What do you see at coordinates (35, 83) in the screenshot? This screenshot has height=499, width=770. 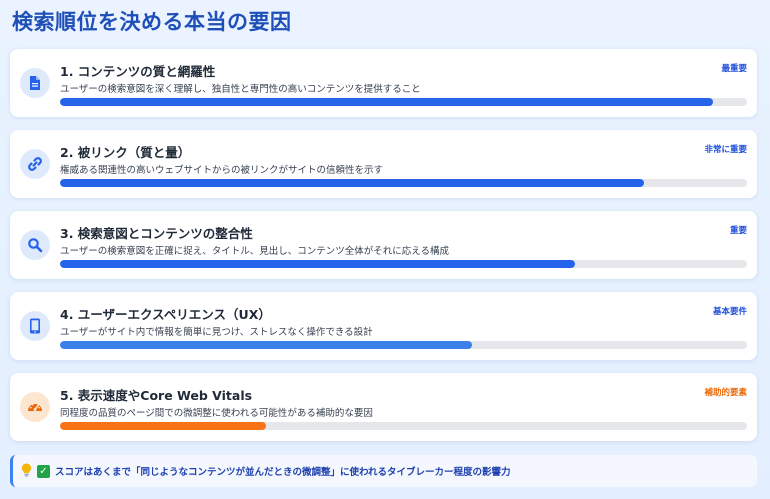 I see `document-icon` at bounding box center [35, 83].